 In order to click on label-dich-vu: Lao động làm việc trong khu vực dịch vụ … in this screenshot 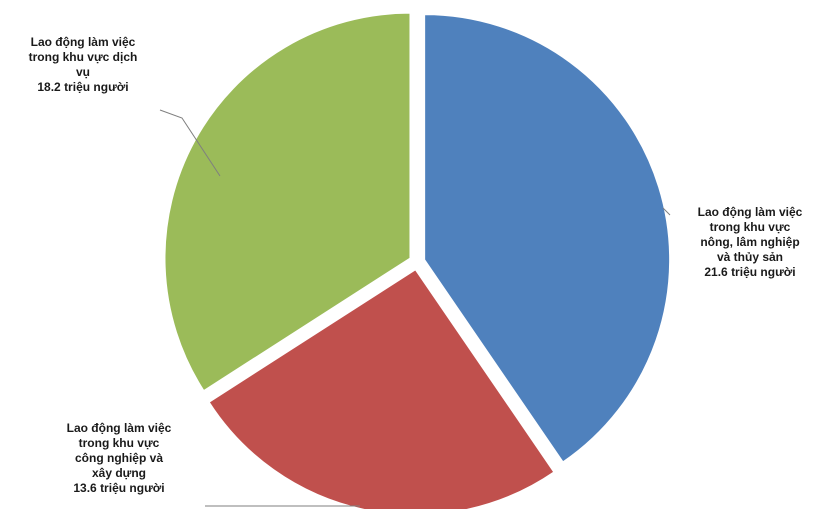, I will do `click(83, 65)`.